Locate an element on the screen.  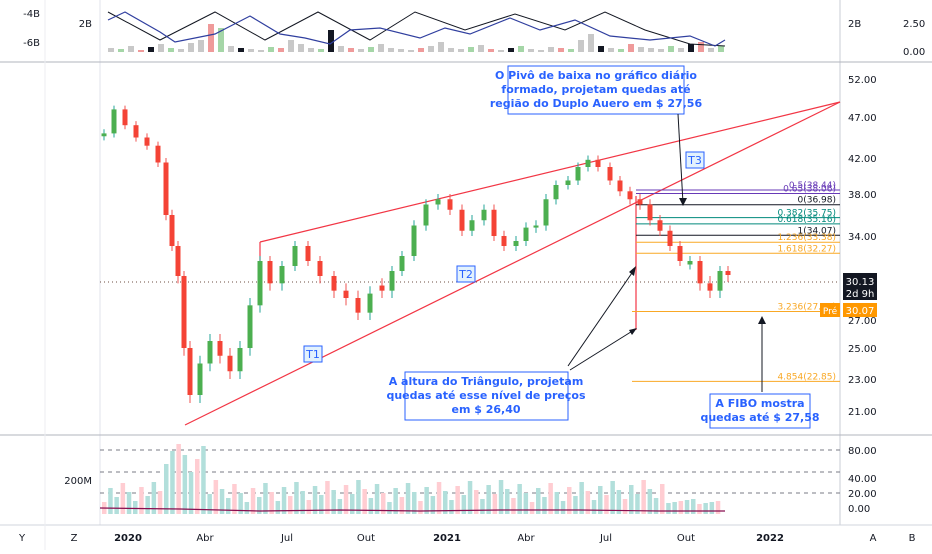
annotation-pivot-line2: formado, projetam quedas até is located at coordinates (595, 89).